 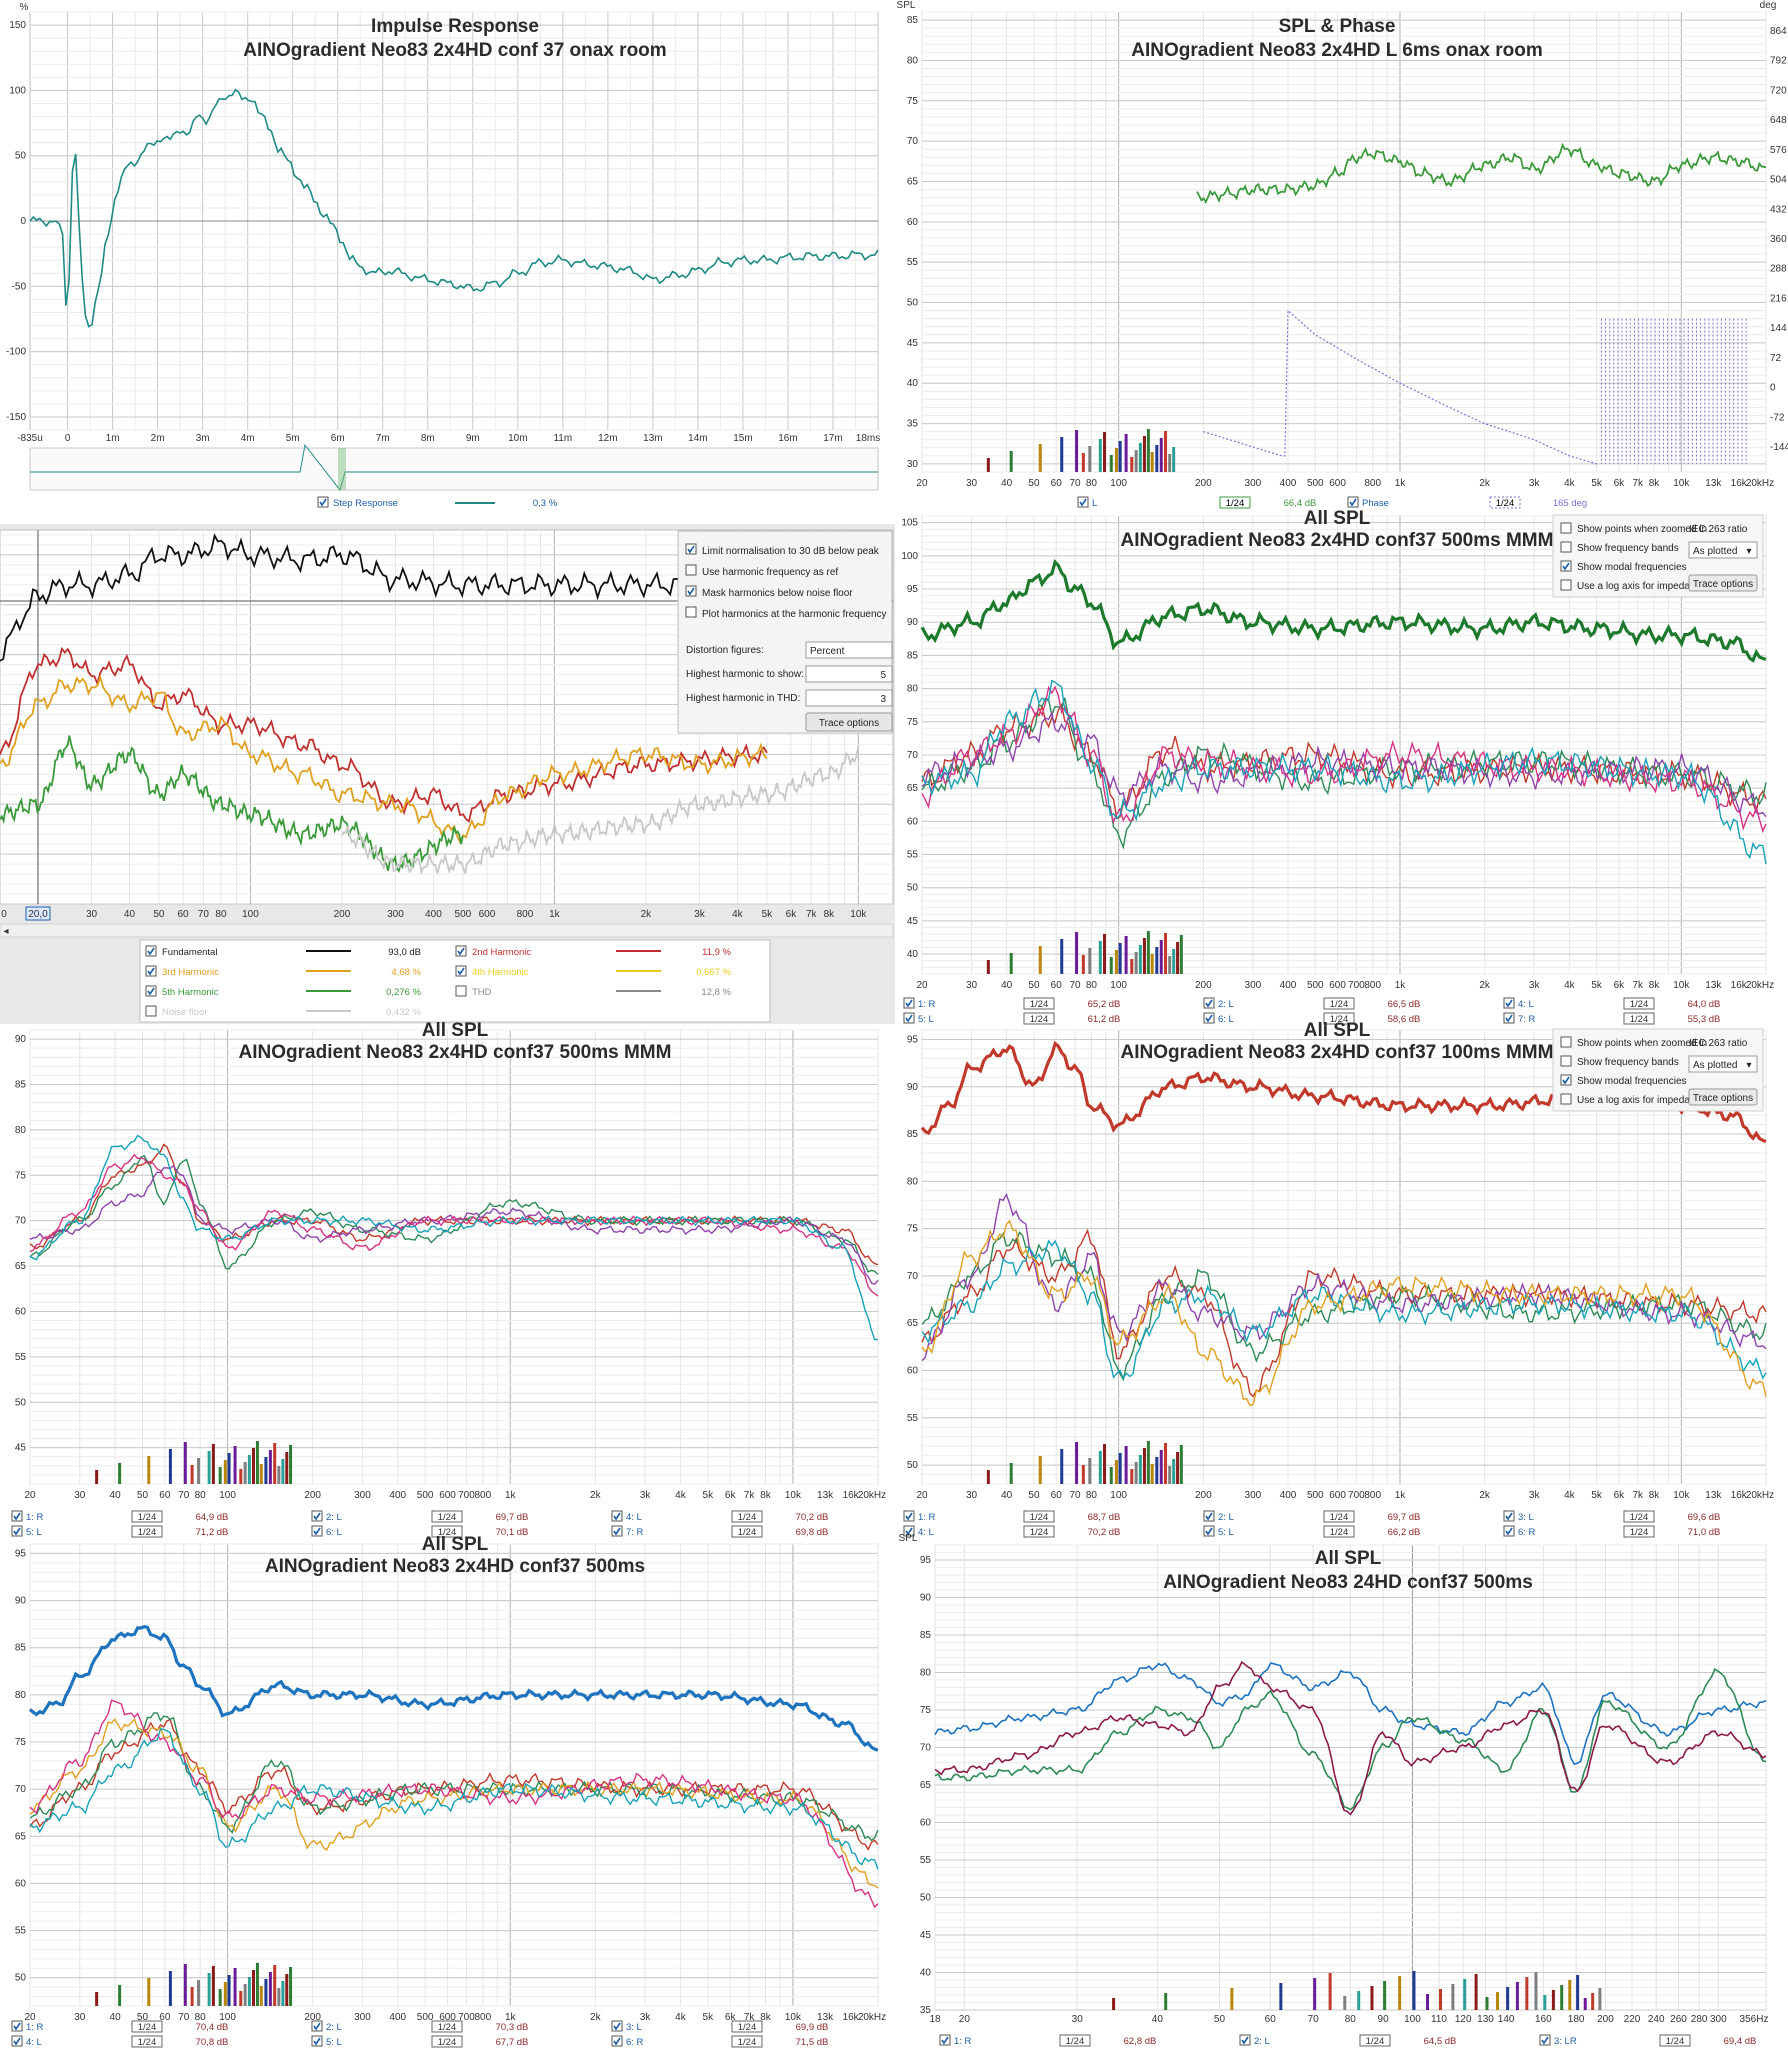 I want to click on y-tick-label: 70, so click(x=21, y=1221).